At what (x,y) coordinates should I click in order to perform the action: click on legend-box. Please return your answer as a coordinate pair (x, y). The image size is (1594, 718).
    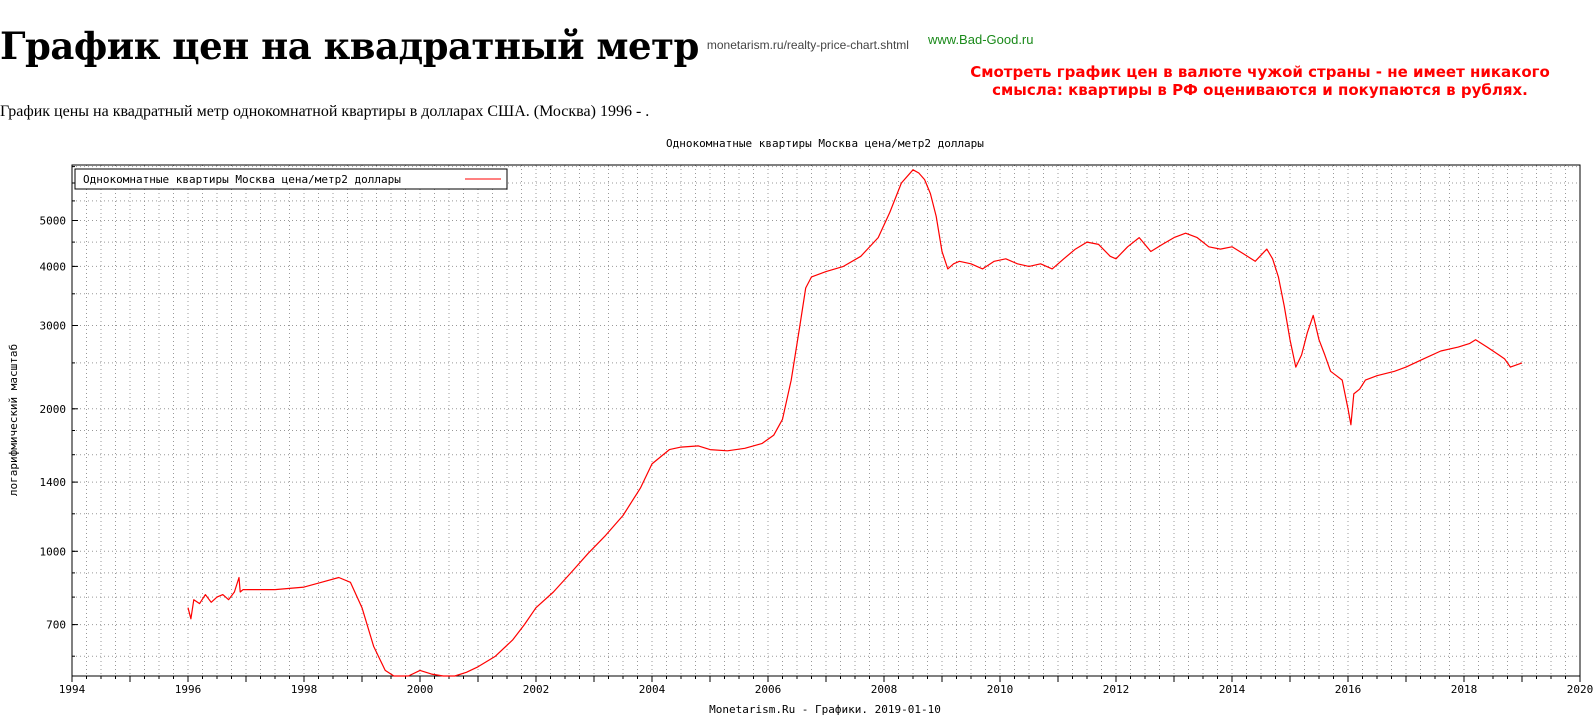
    Looking at the image, I should click on (291, 179).